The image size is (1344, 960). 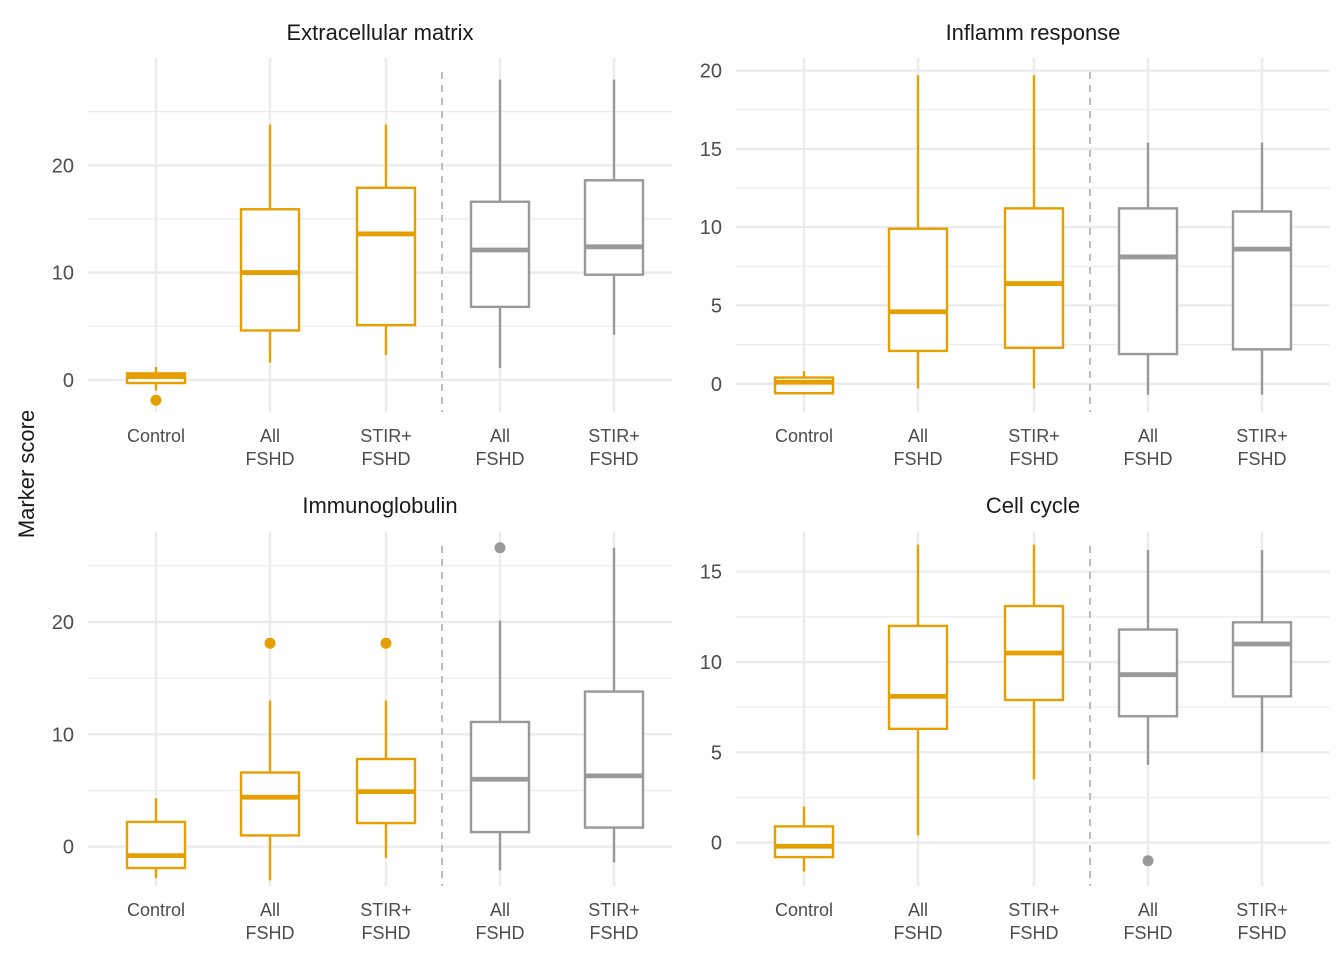 What do you see at coordinates (379, 32) in the screenshot?
I see `panel-title: Extracellular matrix` at bounding box center [379, 32].